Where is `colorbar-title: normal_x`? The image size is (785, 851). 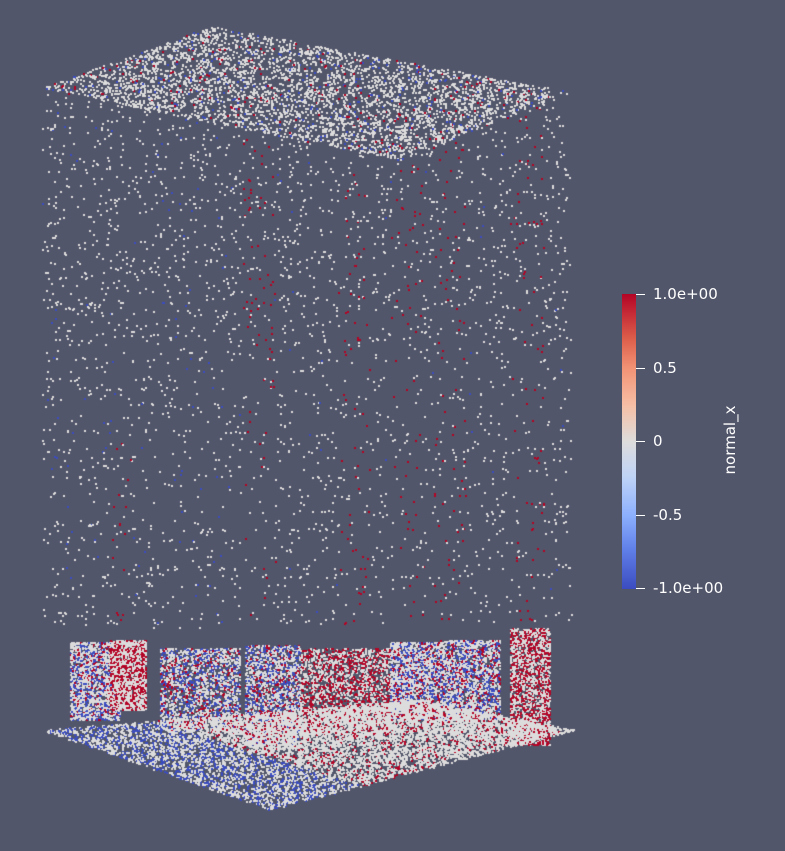
colorbar-title: normal_x is located at coordinates (730, 440).